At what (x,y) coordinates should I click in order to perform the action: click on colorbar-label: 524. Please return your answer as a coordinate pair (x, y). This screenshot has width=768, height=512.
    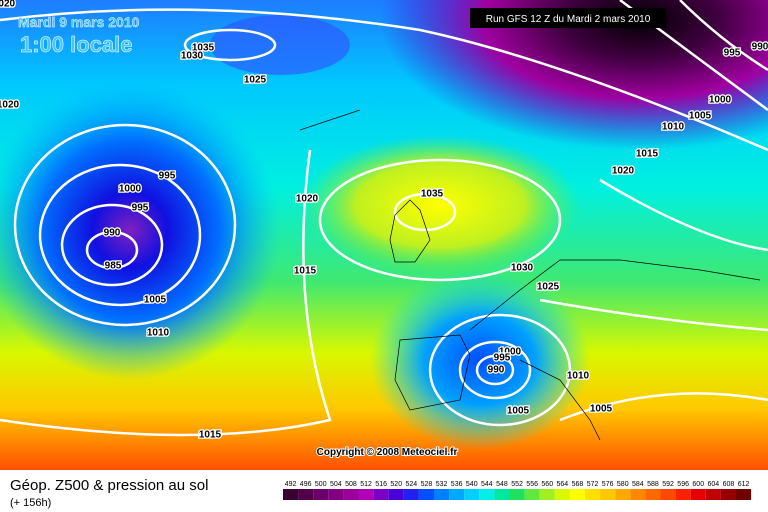
    Looking at the image, I should click on (412, 484).